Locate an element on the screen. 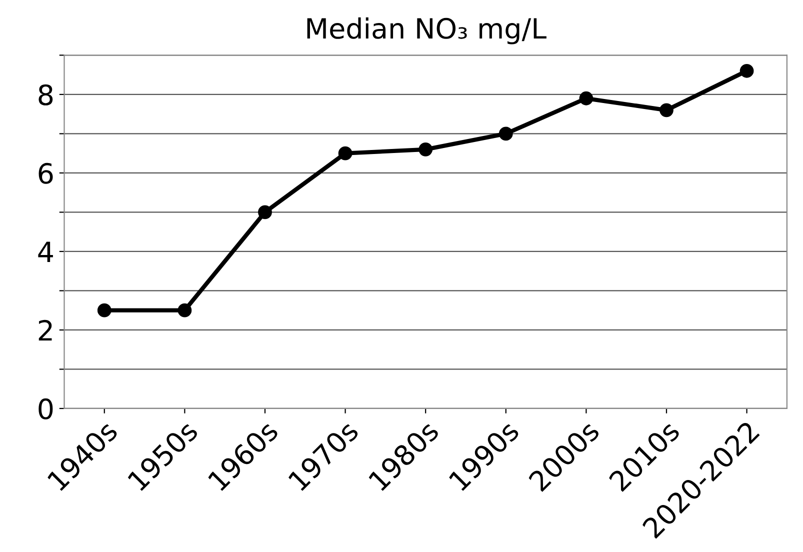 Image resolution: width=803 pixels, height=552 pixels. y-tick-label: 4 is located at coordinates (45, 252).